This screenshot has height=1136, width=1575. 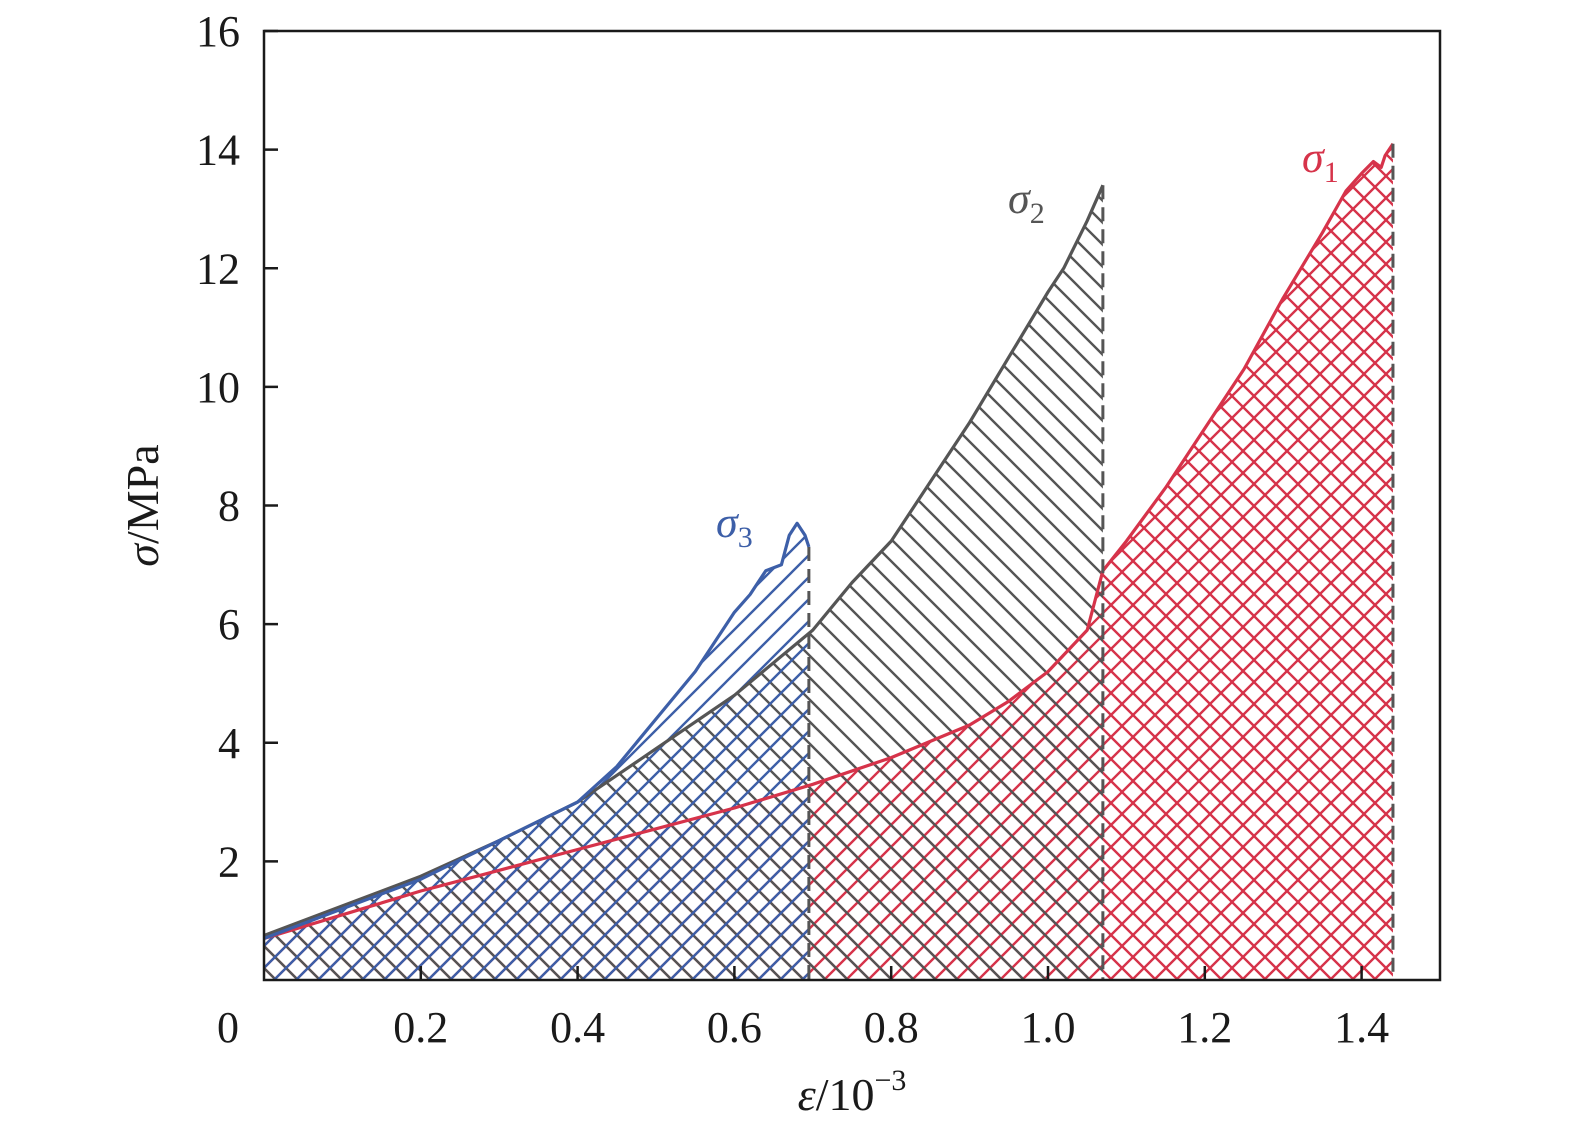 What do you see at coordinates (577, 1027) in the screenshot?
I see `x-tick-label: 0.4` at bounding box center [577, 1027].